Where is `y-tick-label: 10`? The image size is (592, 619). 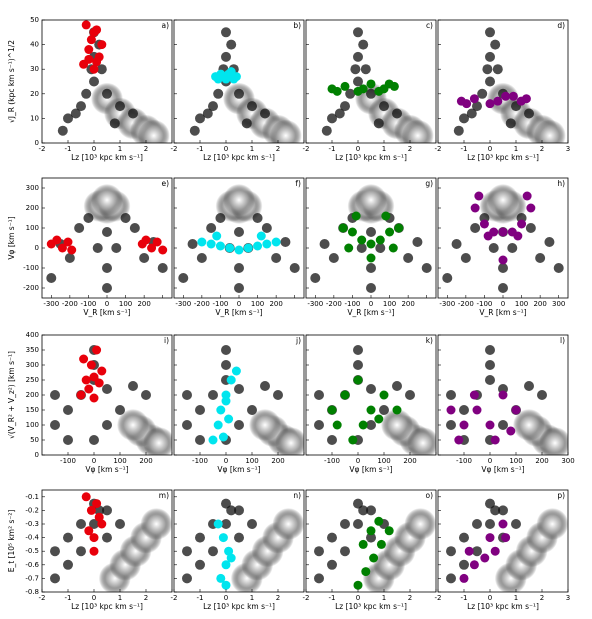 y-tick-label: 10 is located at coordinates (34, 118).